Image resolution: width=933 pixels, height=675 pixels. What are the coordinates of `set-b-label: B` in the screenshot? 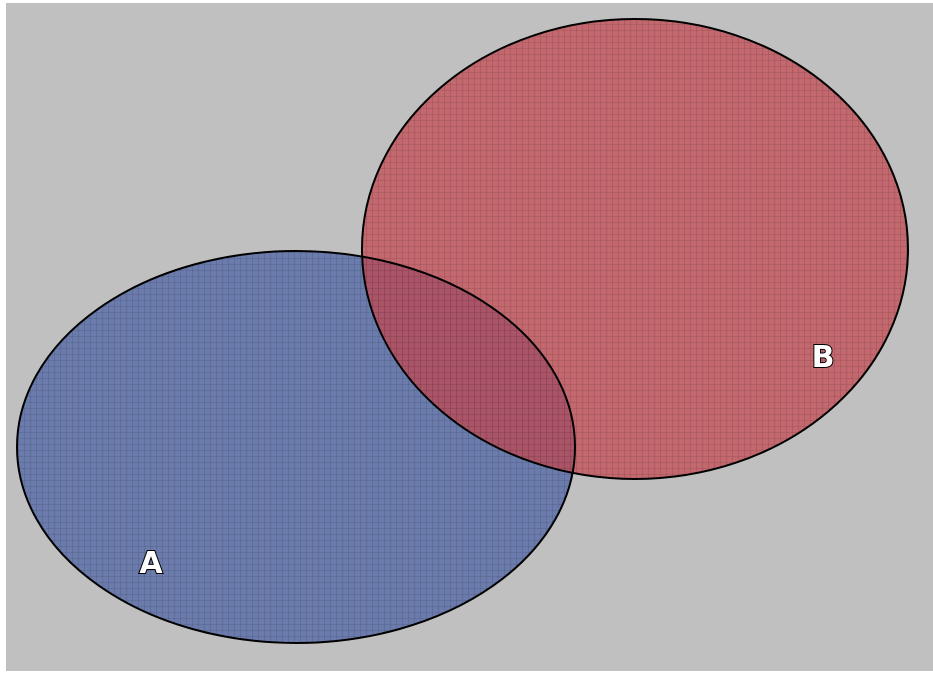 It's located at (823, 357).